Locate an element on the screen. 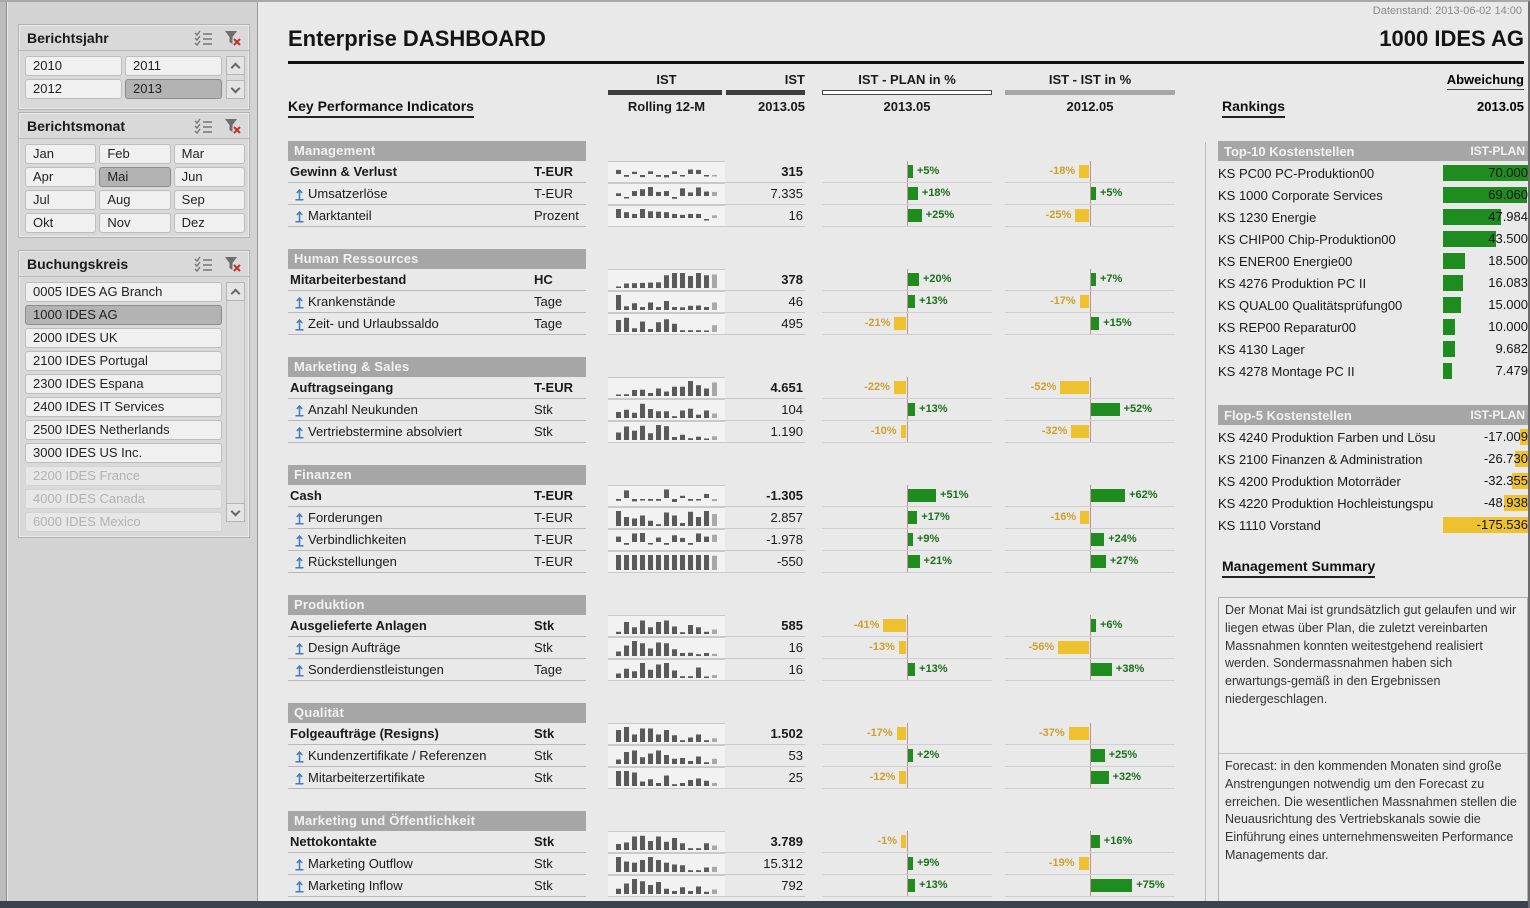 This screenshot has width=1530, height=908. slicer-item: 6000 IDES Mexico is located at coordinates (123, 522).